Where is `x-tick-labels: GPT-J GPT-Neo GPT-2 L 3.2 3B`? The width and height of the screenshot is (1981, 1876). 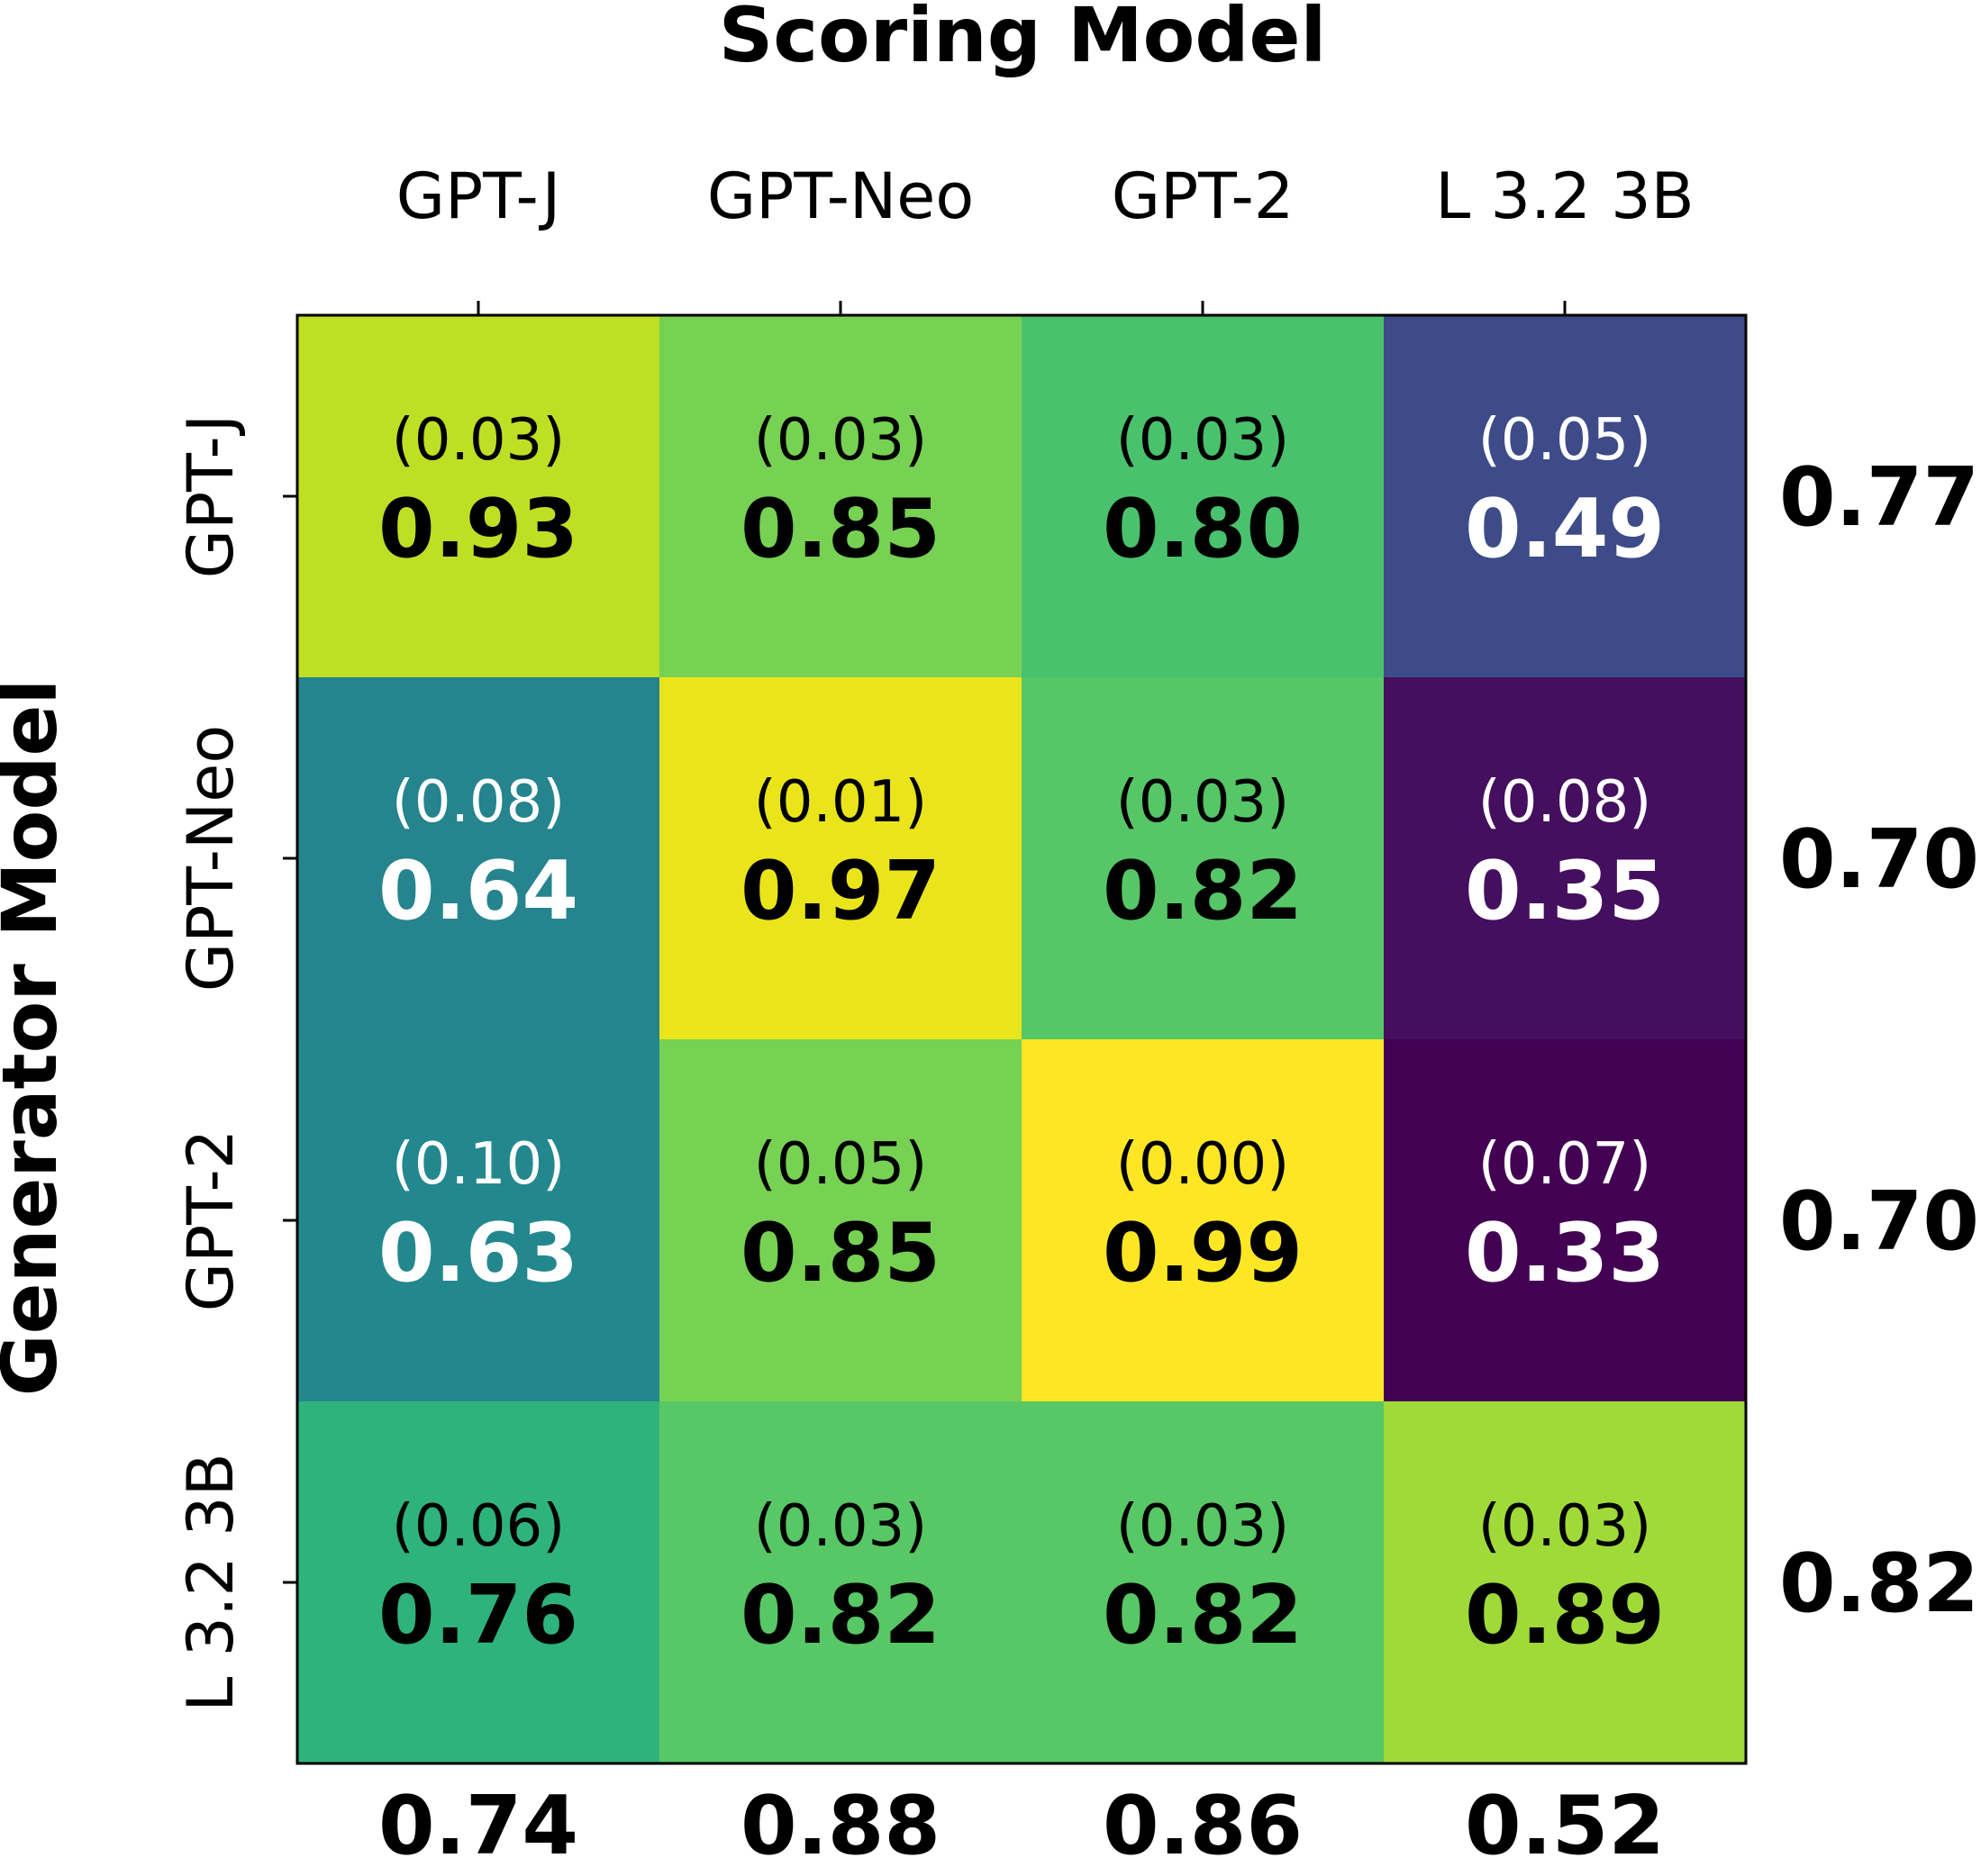 x-tick-labels: GPT-J GPT-Neo GPT-2 L 3.2 3B is located at coordinates (1045, 196).